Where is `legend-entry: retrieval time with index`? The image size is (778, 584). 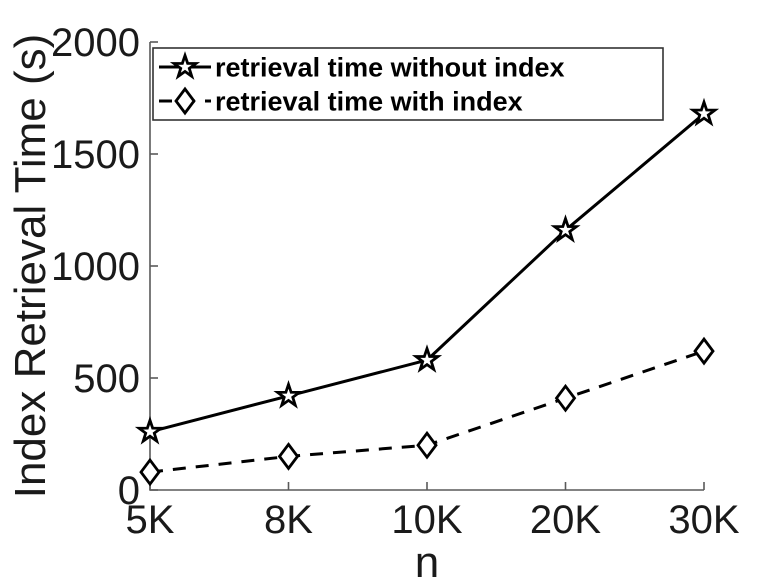
legend-entry: retrieval time with index is located at coordinates (341, 102).